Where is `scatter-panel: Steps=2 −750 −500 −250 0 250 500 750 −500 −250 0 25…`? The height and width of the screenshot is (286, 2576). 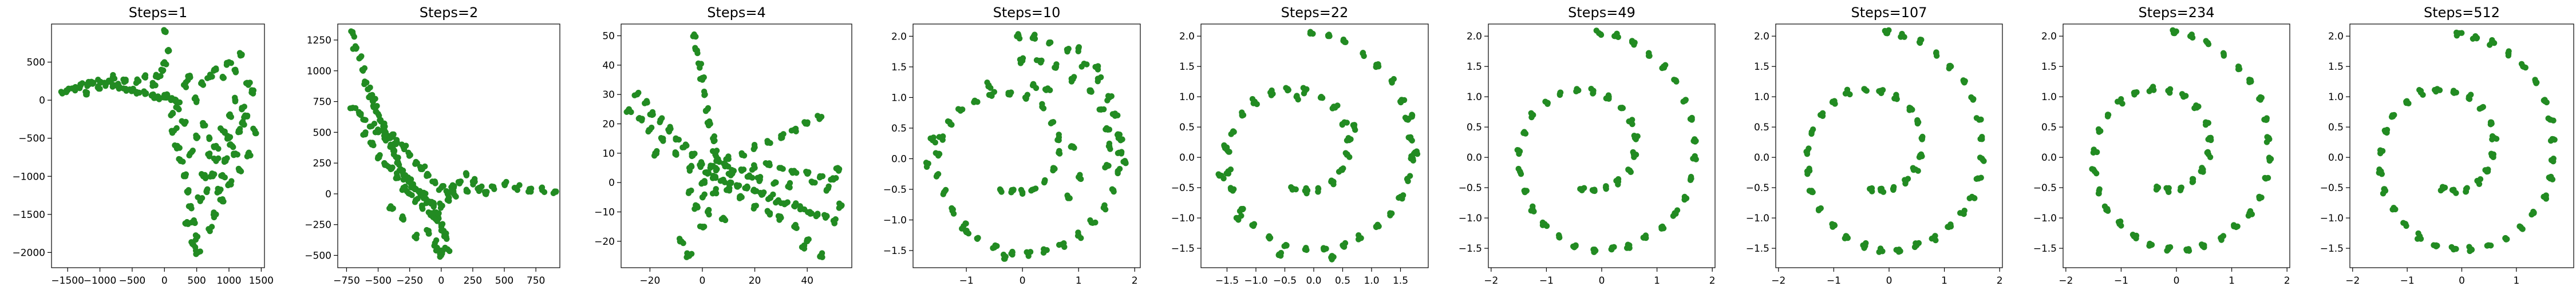
scatter-panel: Steps=2 −750 −500 −250 0 250 500 750 −500 −250 0 25… is located at coordinates (432, 145).